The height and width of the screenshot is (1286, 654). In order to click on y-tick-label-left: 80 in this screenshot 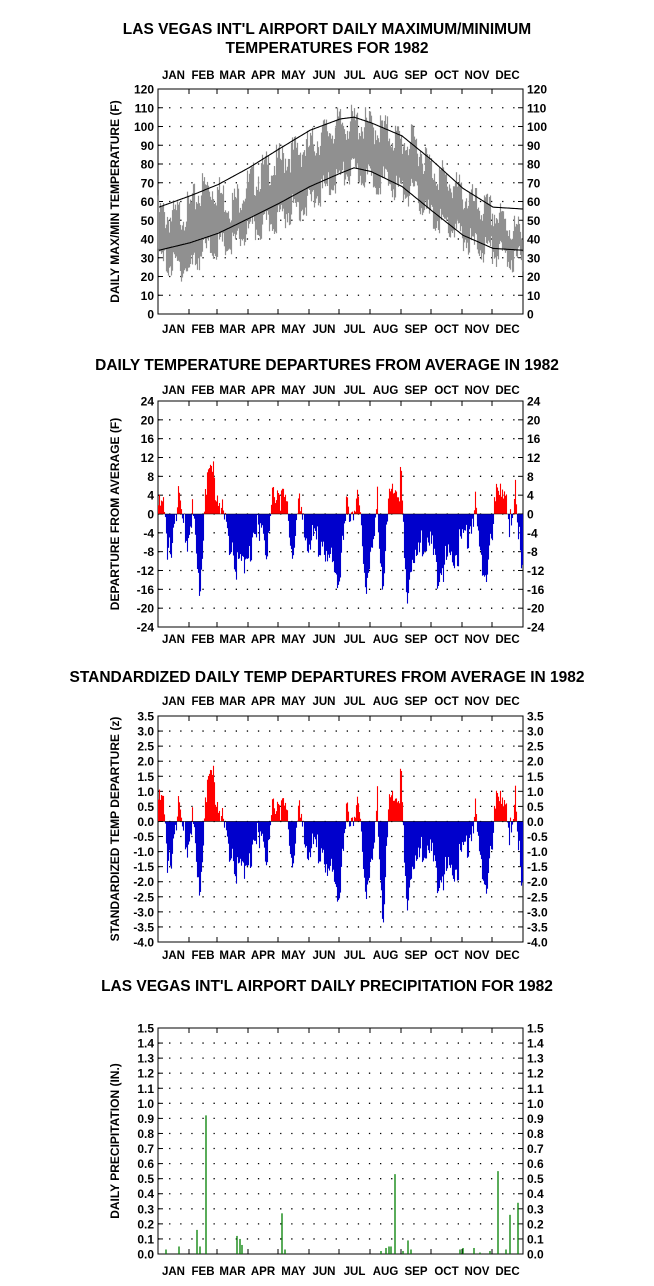, I will do `click(148, 165)`.